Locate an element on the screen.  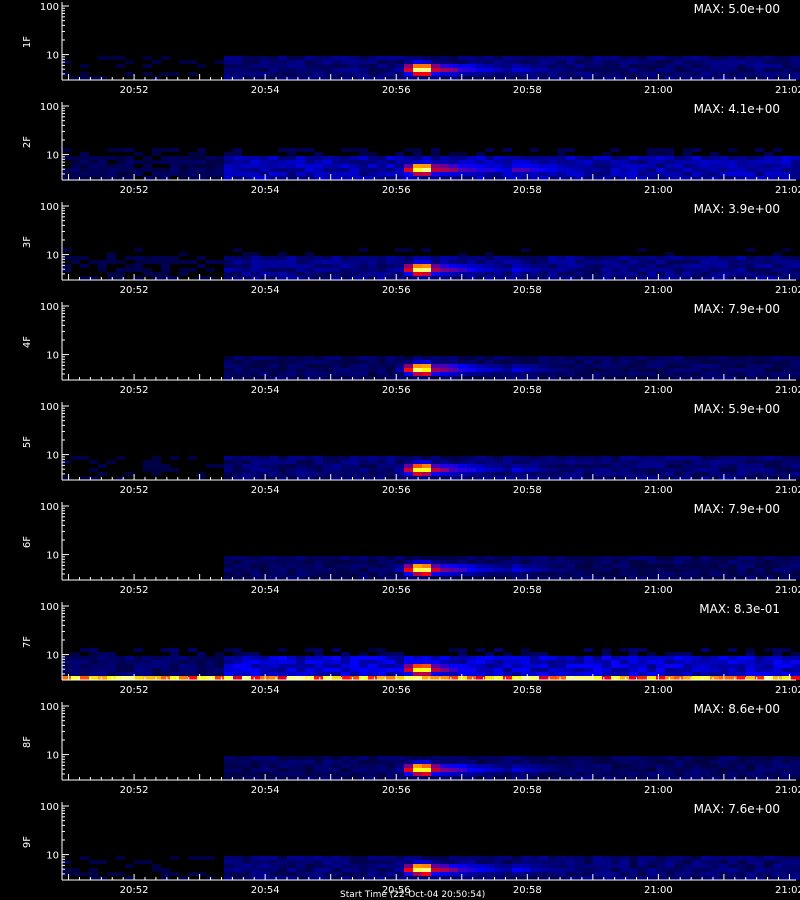
x-tick-label: 20:58 is located at coordinates (527, 590).